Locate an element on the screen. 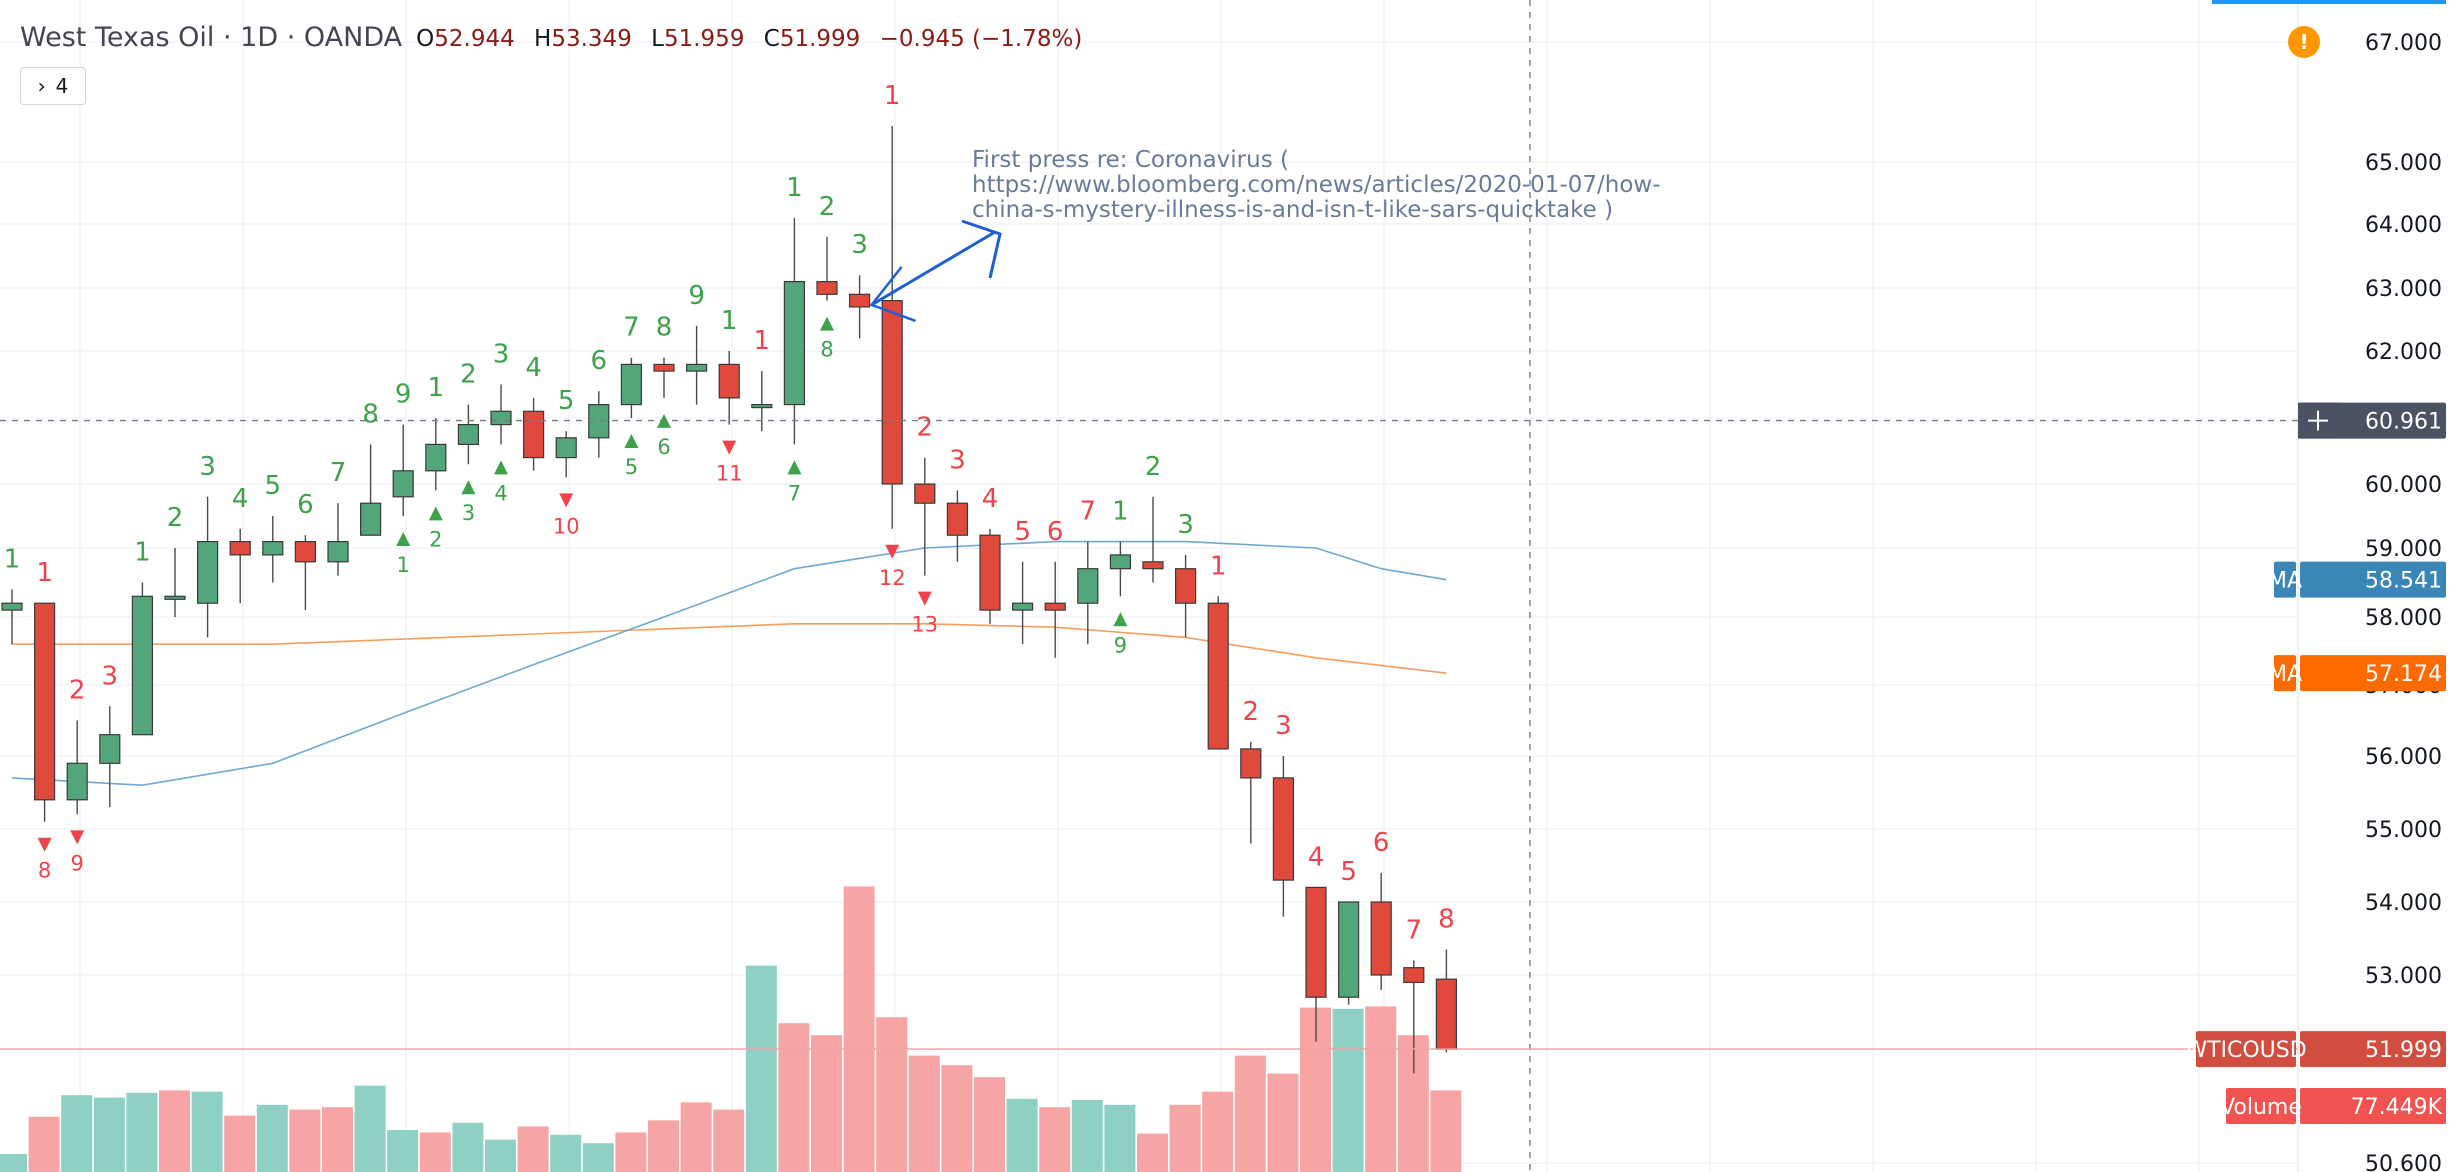 This screenshot has width=2454, height=1172. top-accent-bar is located at coordinates (2329, 2).